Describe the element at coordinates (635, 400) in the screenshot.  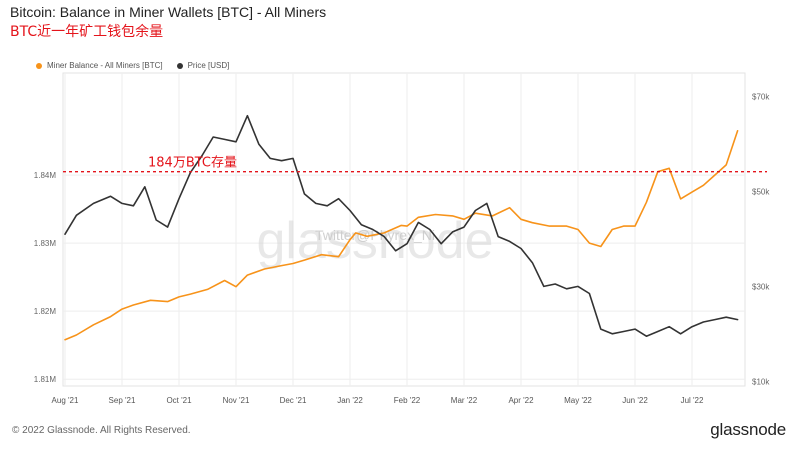
I see `x-axis-tick-label: Jun '22` at that location.